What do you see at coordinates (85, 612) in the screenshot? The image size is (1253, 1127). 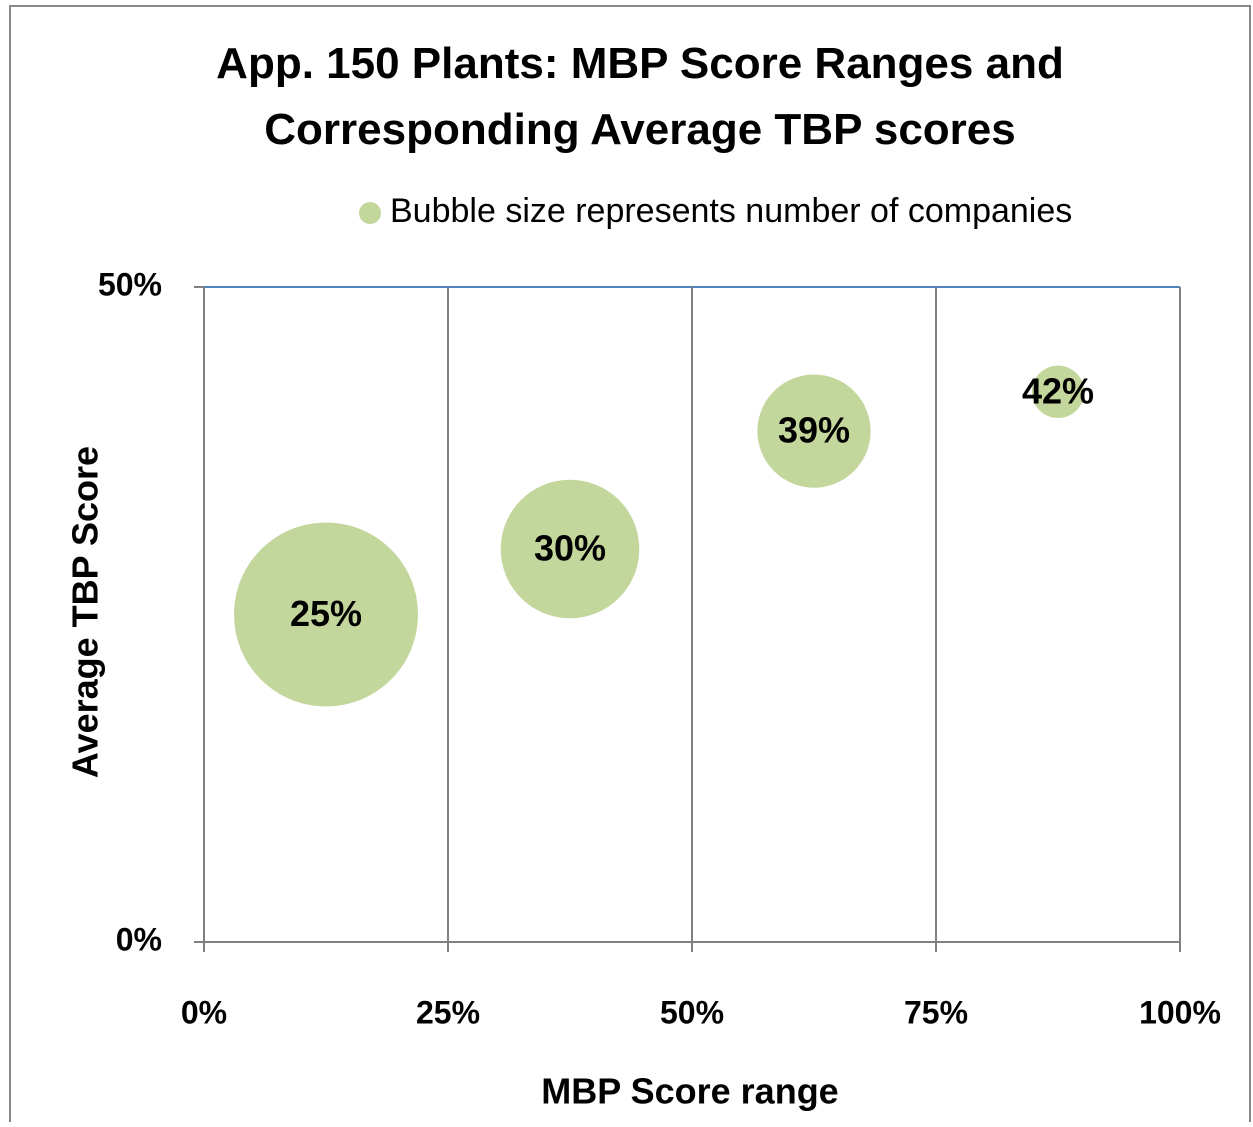 I see `y-axis-label: Average TBP Score` at bounding box center [85, 612].